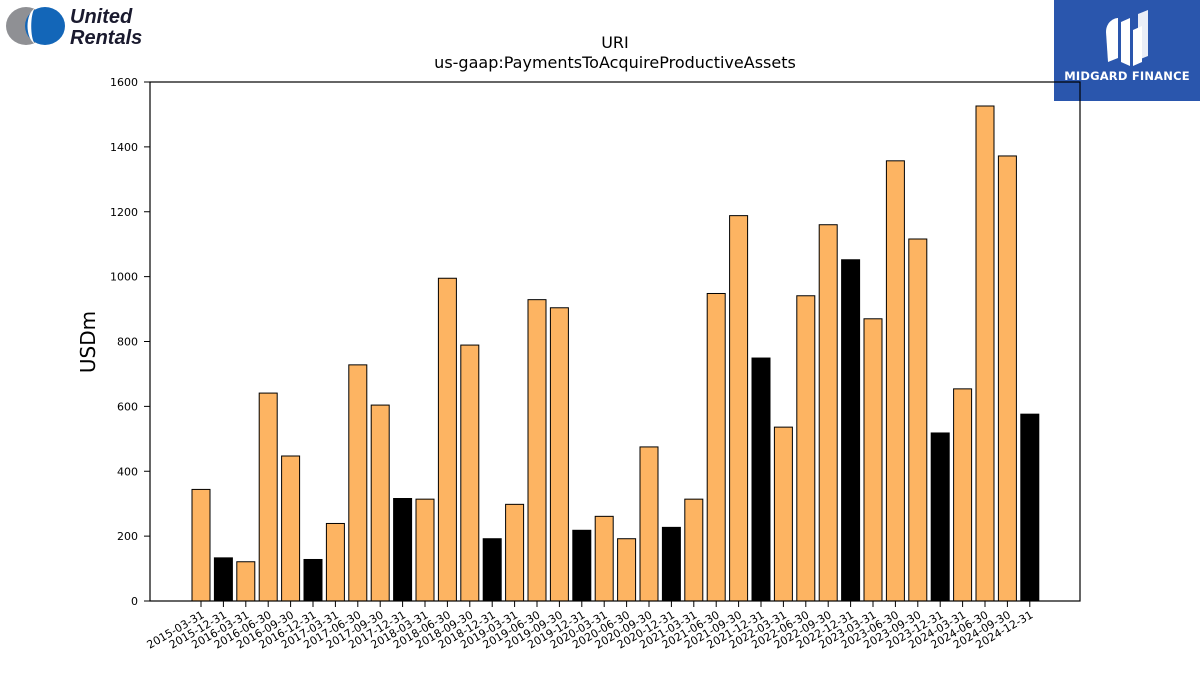 This screenshot has width=1200, height=675. Describe the element at coordinates (124, 147) in the screenshot. I see `y-tick-label: 1400` at that location.